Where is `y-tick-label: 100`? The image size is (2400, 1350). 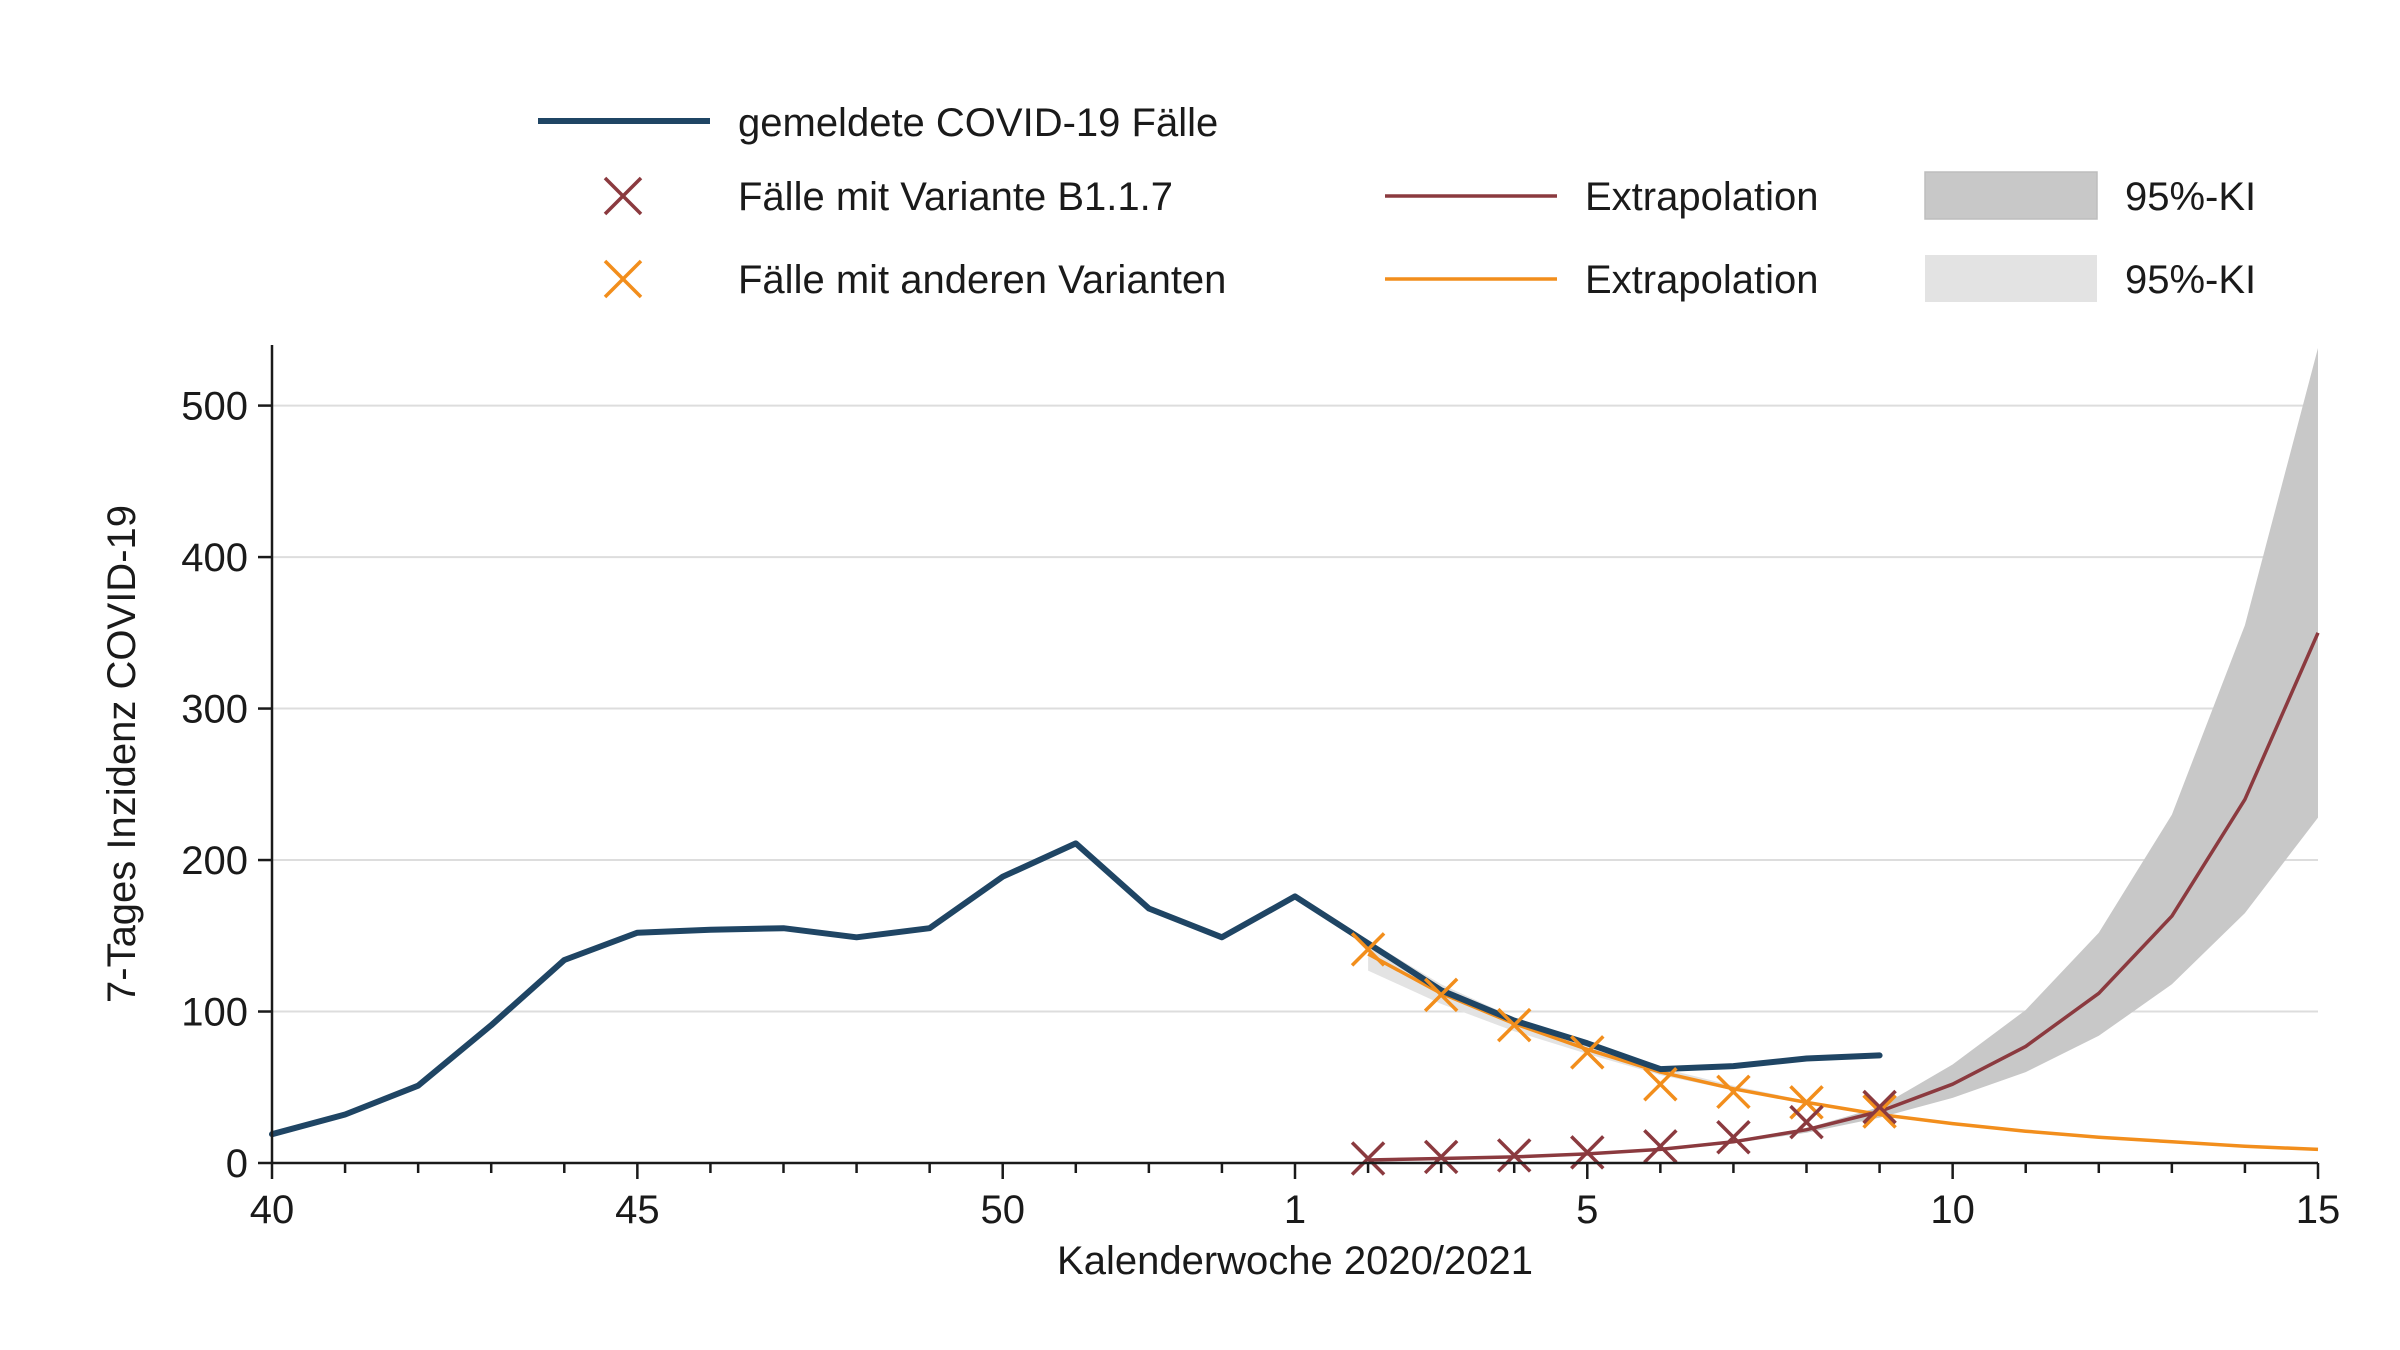 y-tick-label: 100 is located at coordinates (214, 1013).